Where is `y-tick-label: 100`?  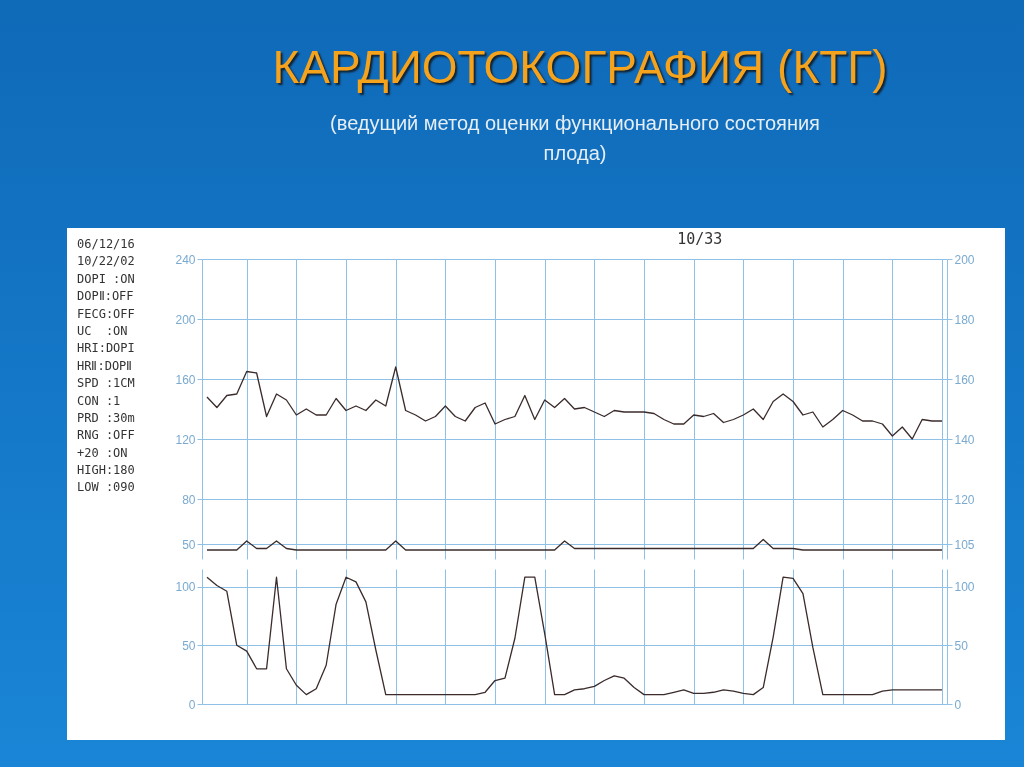
y-tick-label: 100 is located at coordinates (186, 587).